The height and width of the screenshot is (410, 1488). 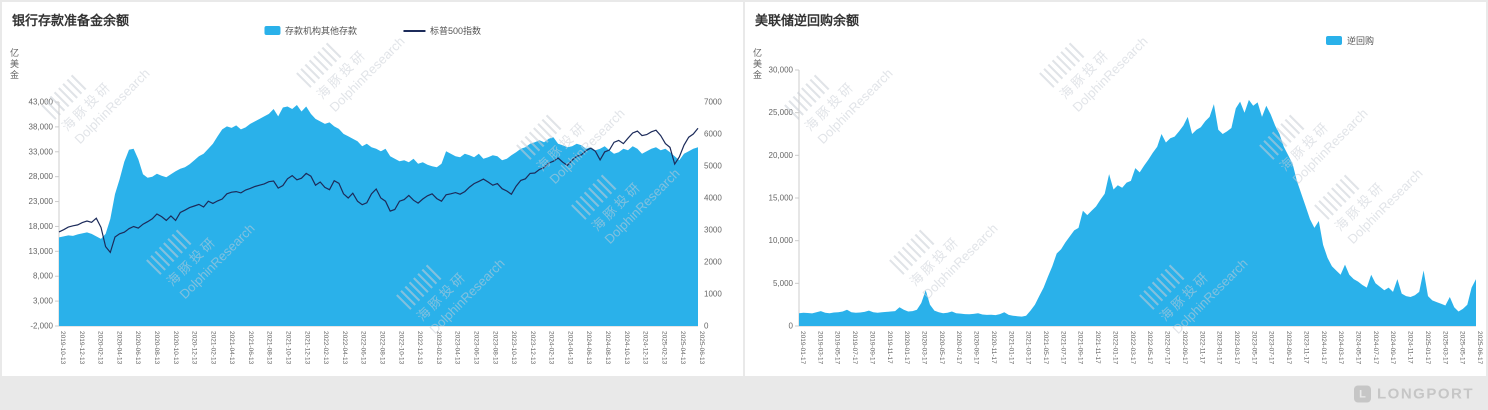 What do you see at coordinates (713, 294) in the screenshot?
I see `y2-tick-label: 1000` at bounding box center [713, 294].